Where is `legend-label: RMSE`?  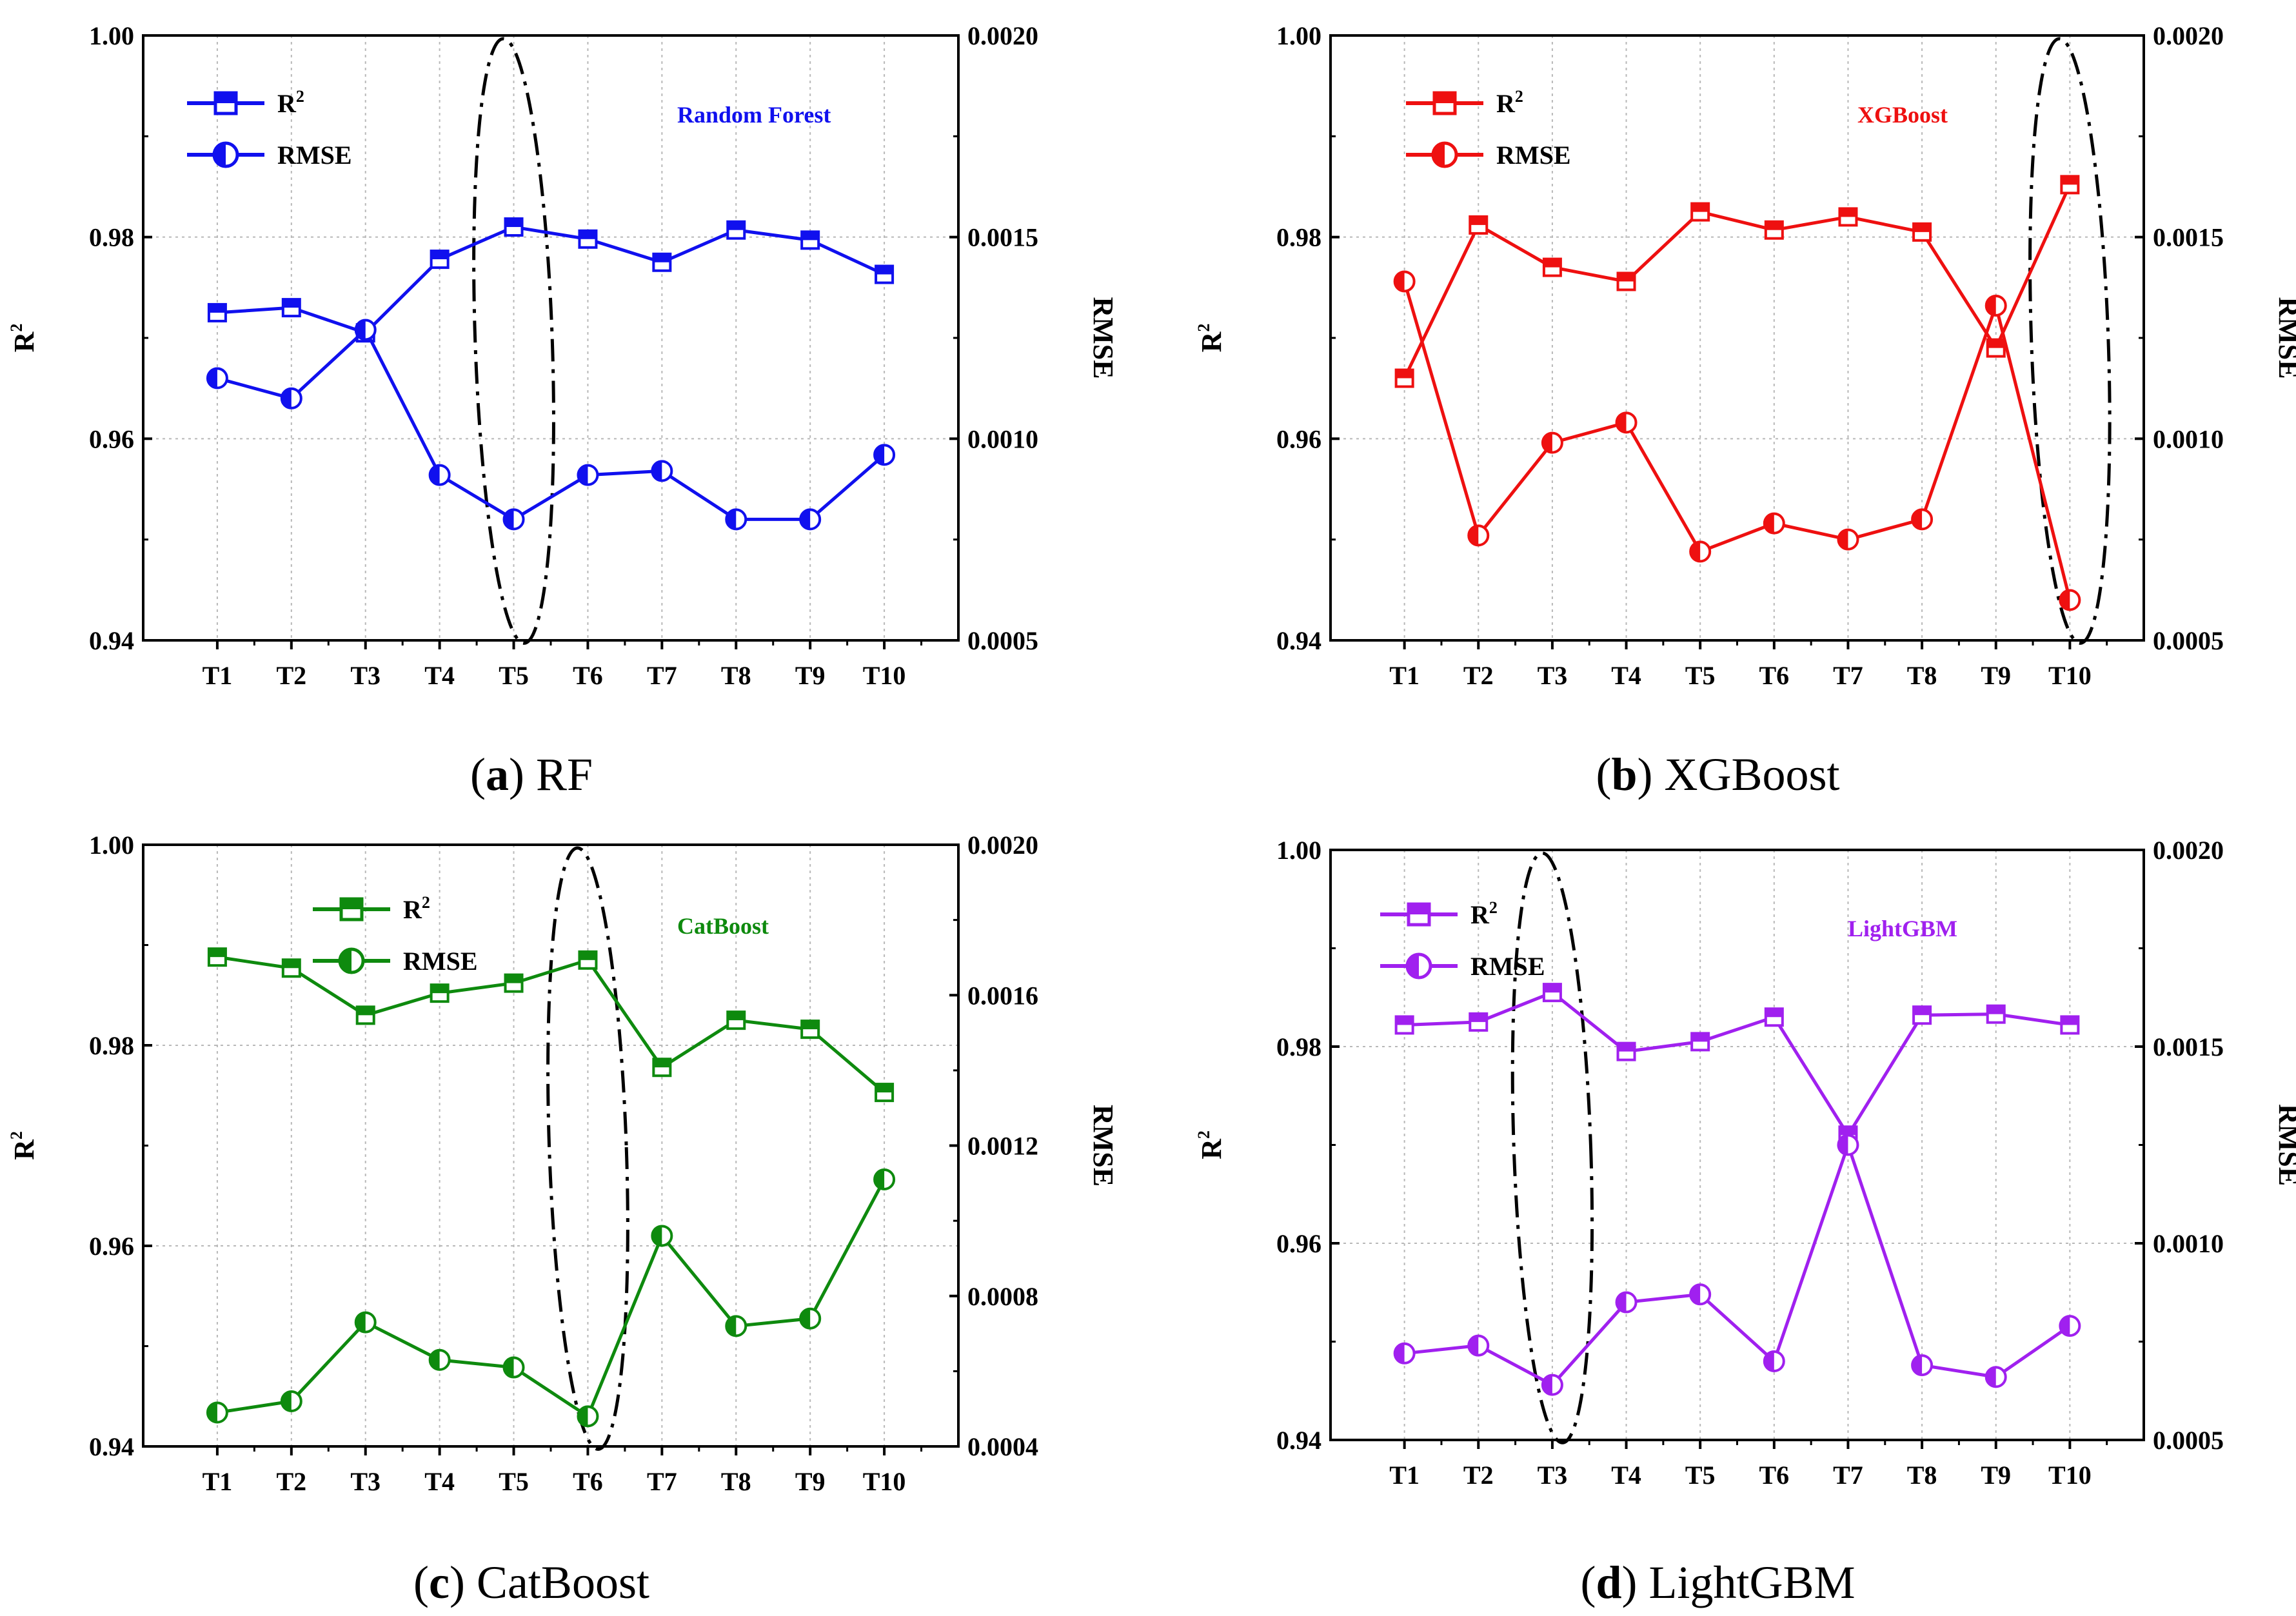
legend-label: RMSE is located at coordinates (1533, 155).